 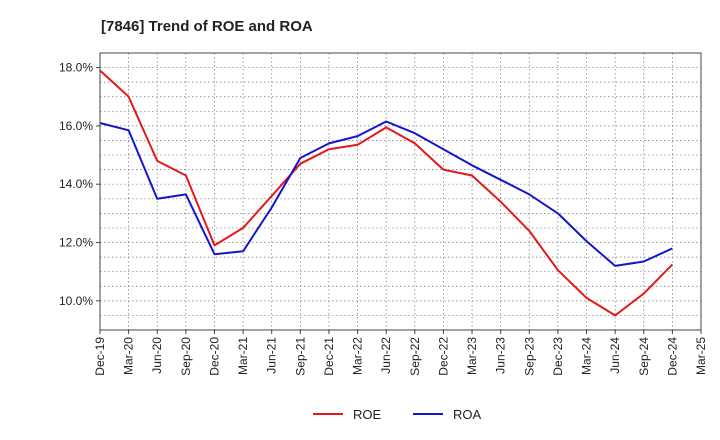 What do you see at coordinates (186, 356) in the screenshot?
I see `x-tick-label: Sep-20` at bounding box center [186, 356].